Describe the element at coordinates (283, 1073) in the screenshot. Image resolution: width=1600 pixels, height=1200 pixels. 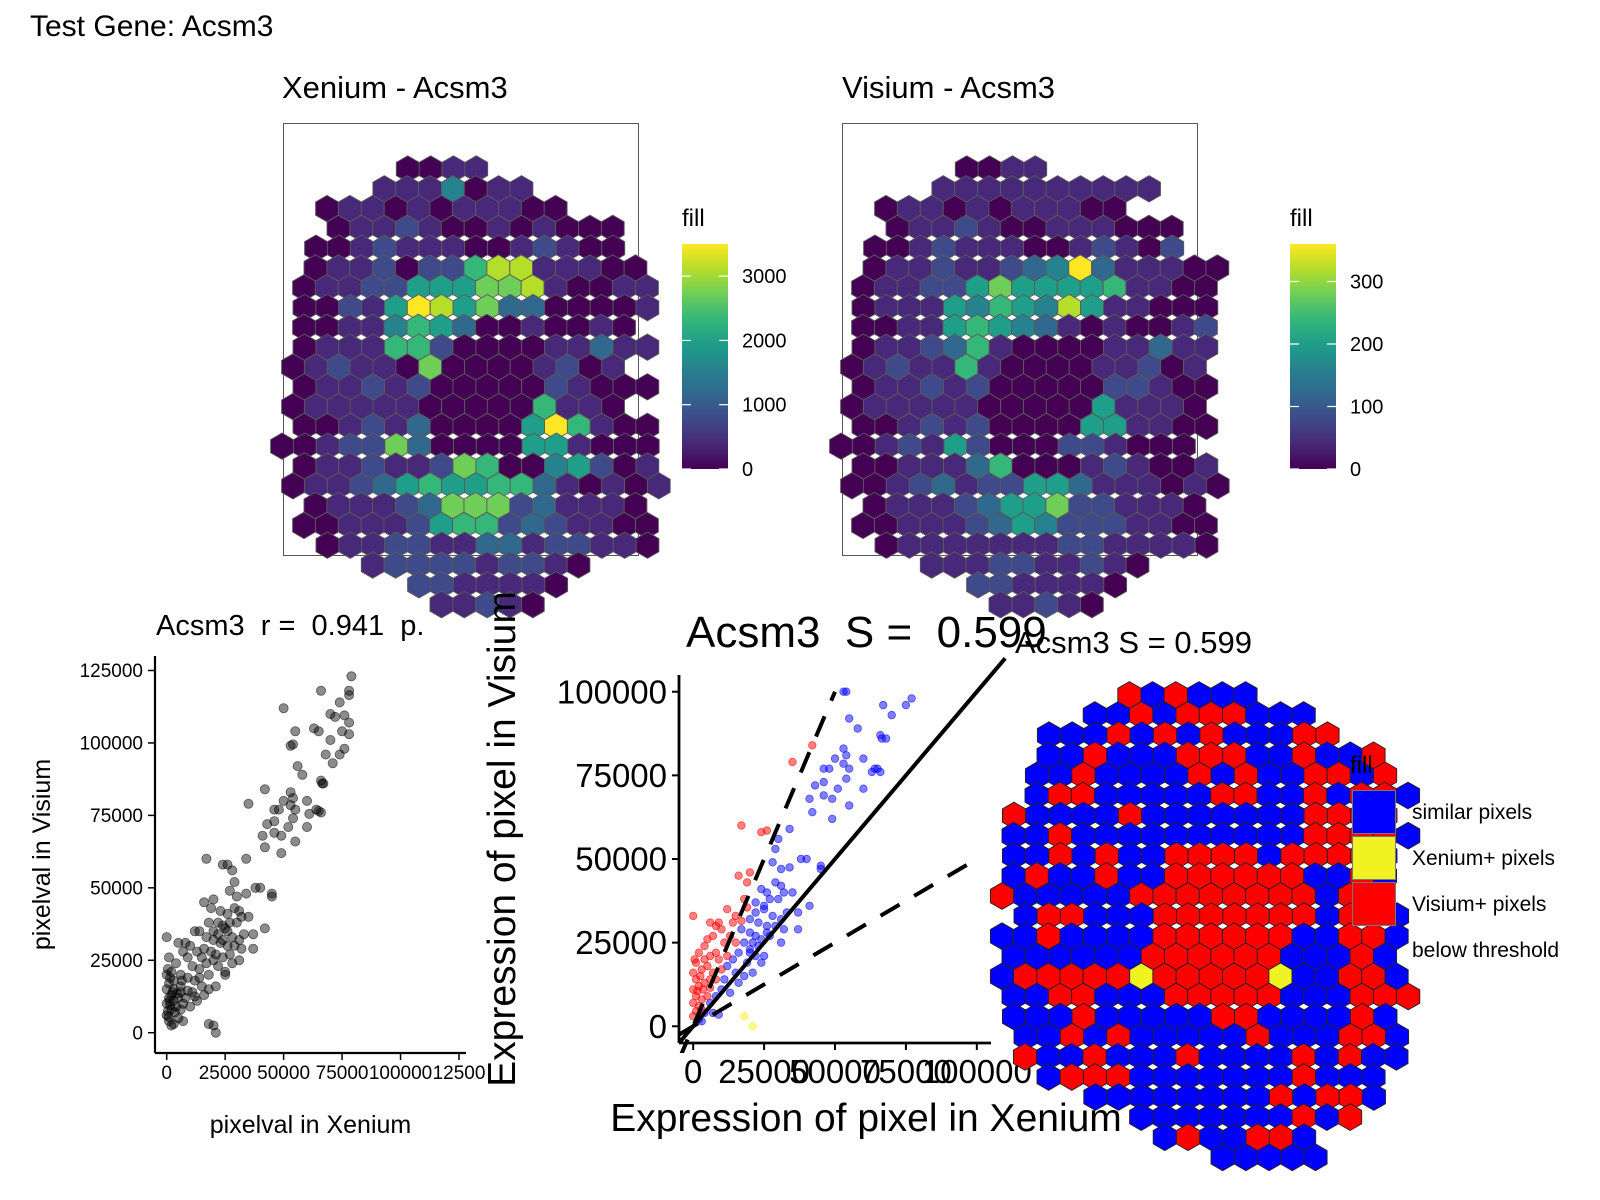
I see `x-tick-label: 50000` at that location.